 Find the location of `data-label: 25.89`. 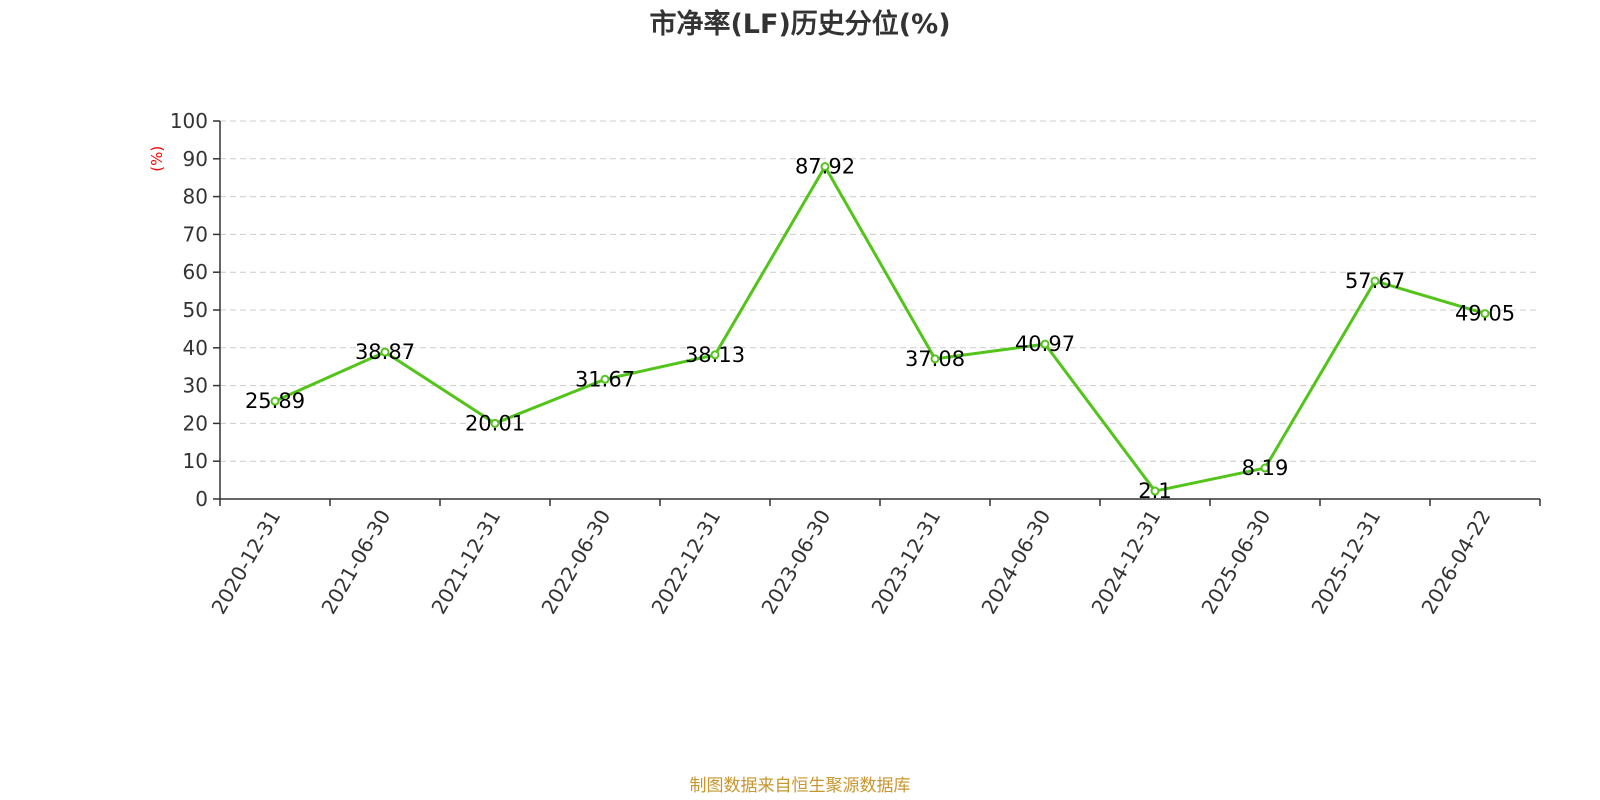

data-label: 25.89 is located at coordinates (275, 401).